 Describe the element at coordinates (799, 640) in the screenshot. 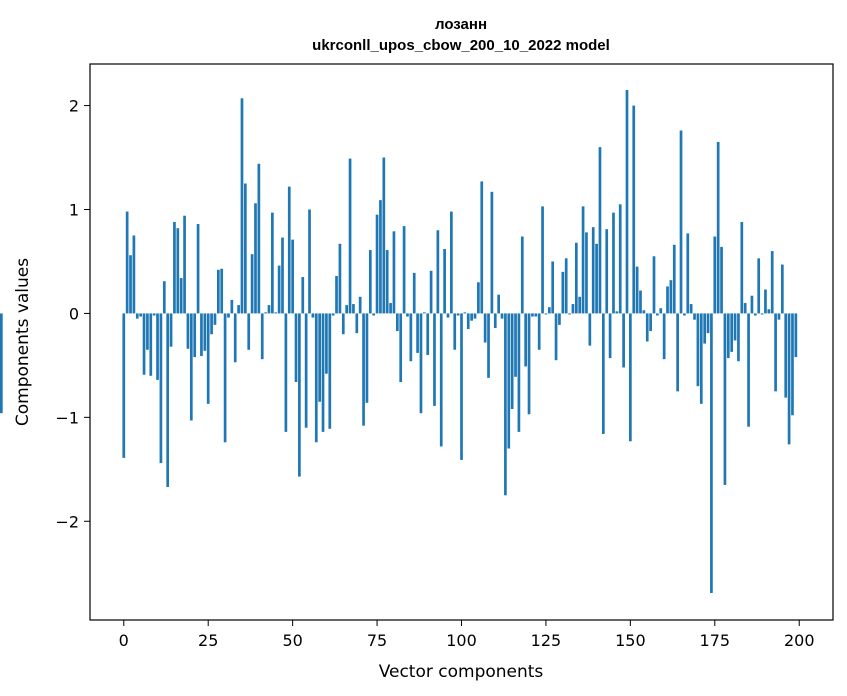

I see `x-tick-label: 200` at that location.